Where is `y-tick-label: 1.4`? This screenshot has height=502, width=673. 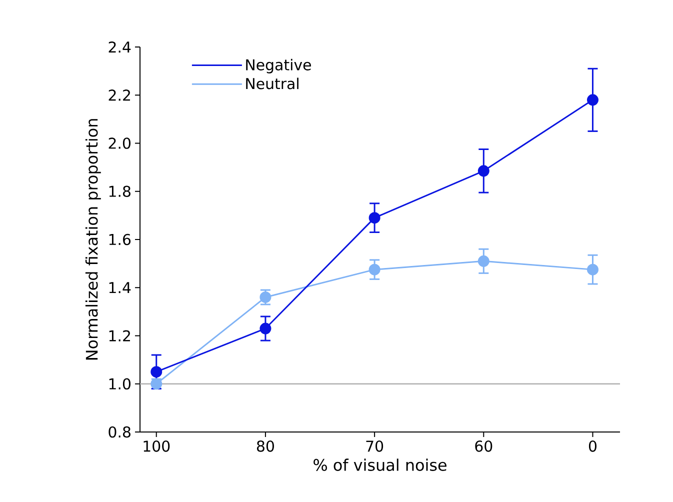 y-tick-label: 1.4 is located at coordinates (120, 288).